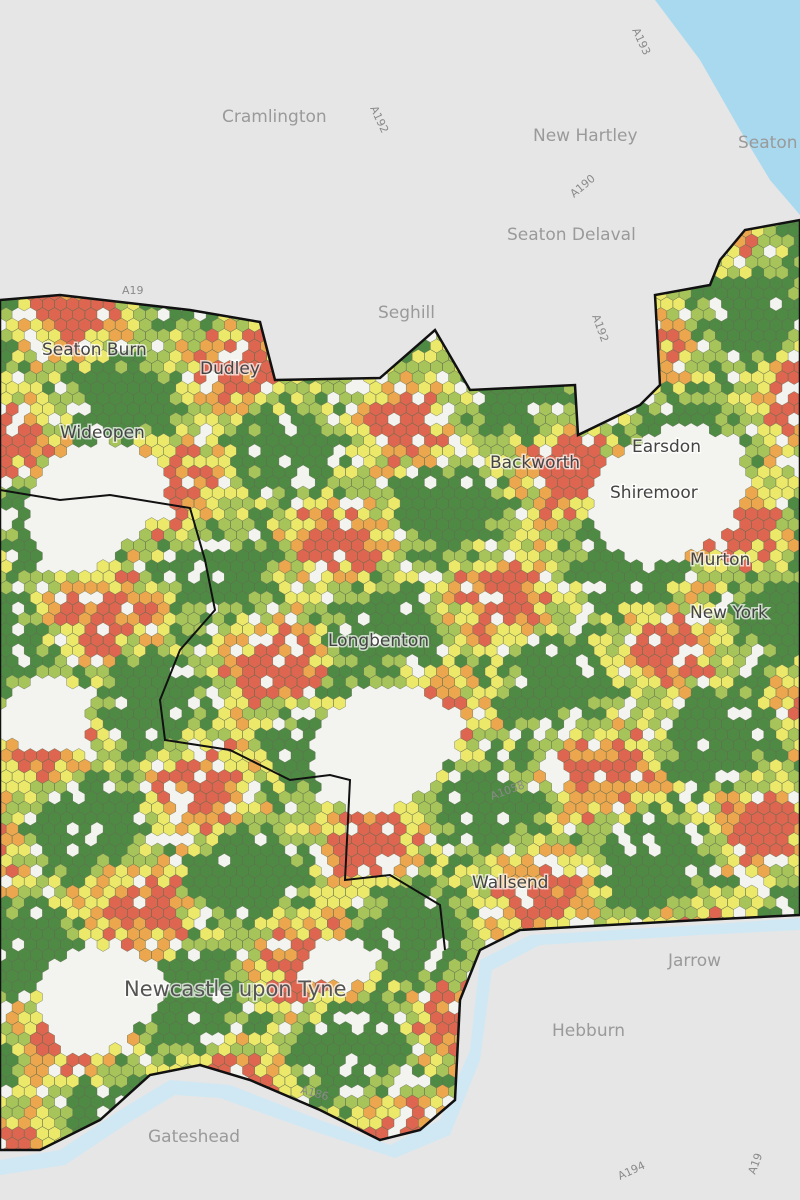 Image resolution: width=800 pixels, height=1200 pixels. What do you see at coordinates (102, 433) in the screenshot?
I see `place-label: Wideopen` at bounding box center [102, 433].